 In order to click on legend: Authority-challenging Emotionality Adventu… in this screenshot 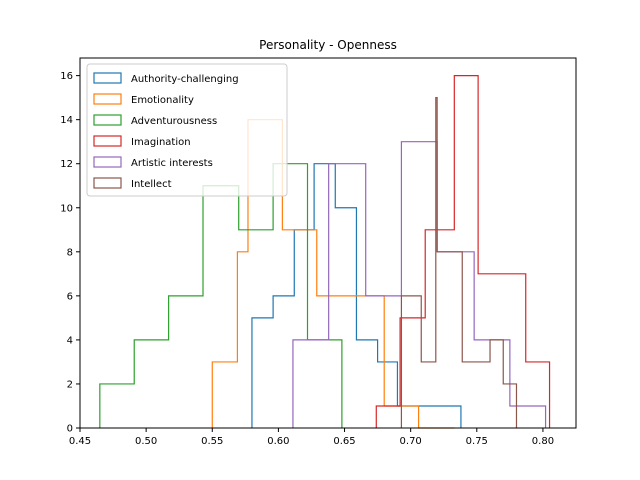, I will do `click(187, 130)`.